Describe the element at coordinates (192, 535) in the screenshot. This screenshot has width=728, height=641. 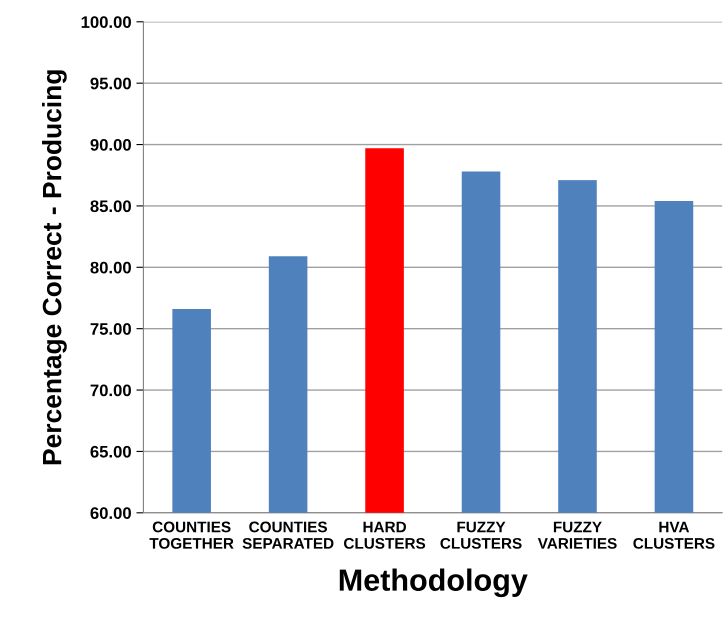
I see `x-tick-label: COUNTIES TOGETHER` at that location.